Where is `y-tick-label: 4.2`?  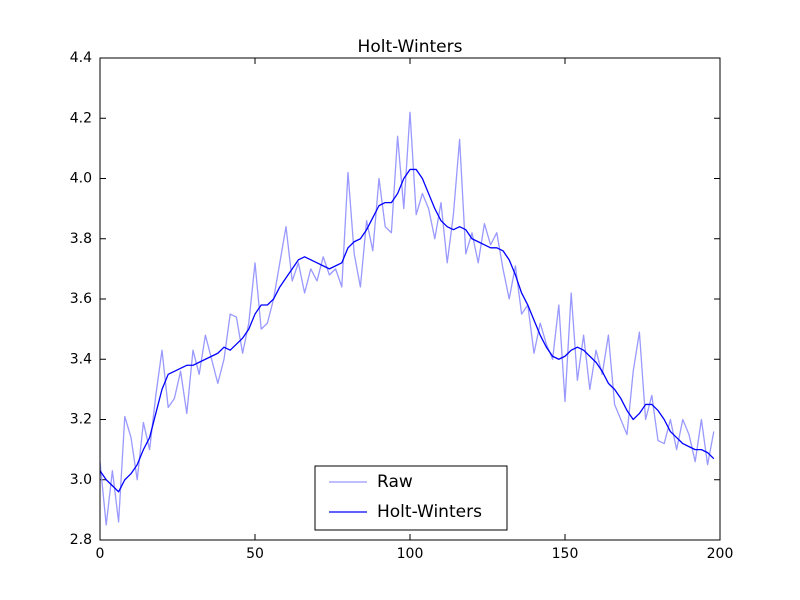
y-tick-label: 4.2 is located at coordinates (81, 118).